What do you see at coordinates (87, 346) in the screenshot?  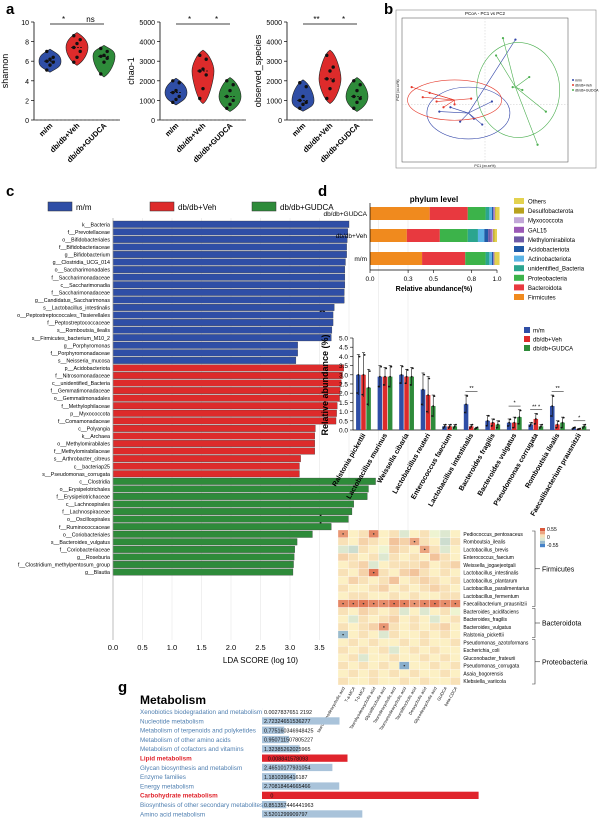 I see `bar-label: g__Porphyromonas` at bounding box center [87, 346].